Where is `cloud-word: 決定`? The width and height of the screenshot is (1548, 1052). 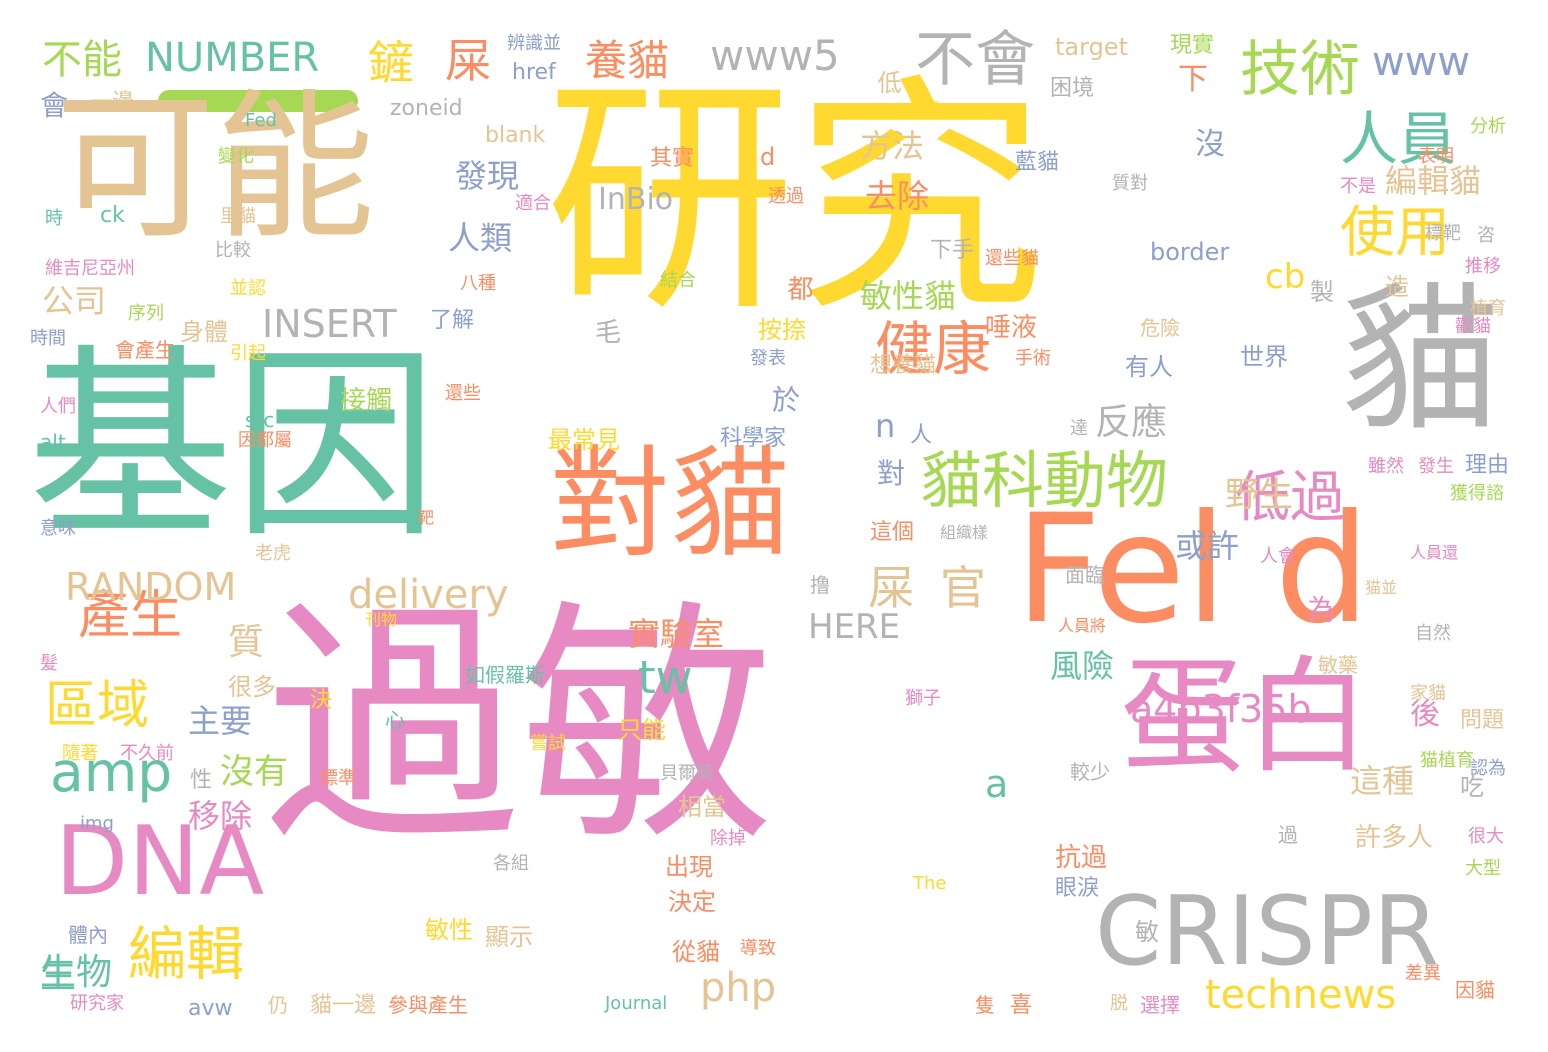
cloud-word: 決定 is located at coordinates (692, 902).